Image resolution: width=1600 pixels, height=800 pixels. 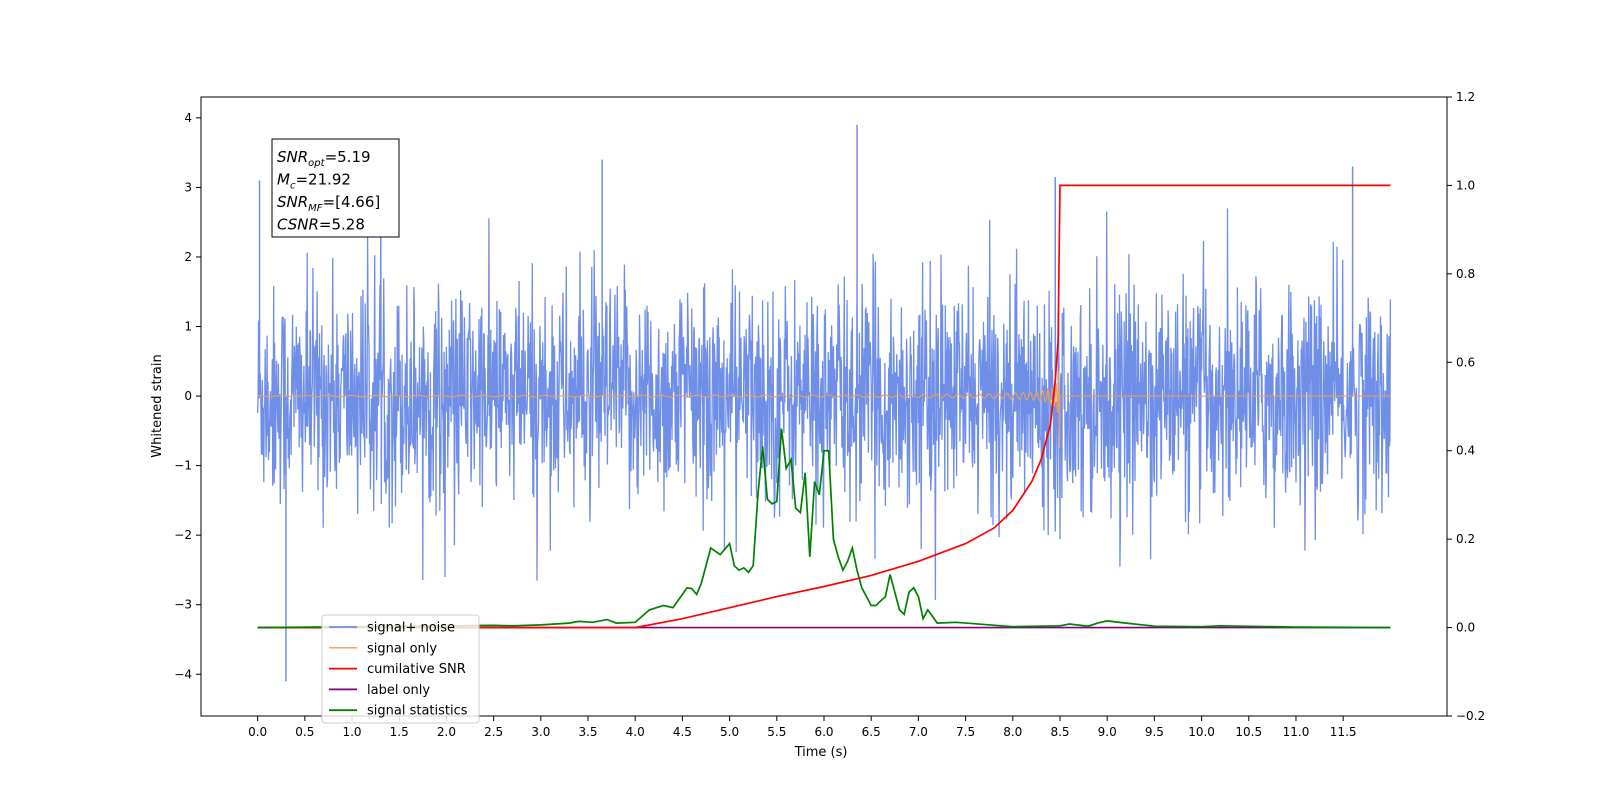 I want to click on annotation-line: CSNR=5.28, so click(x=321, y=225).